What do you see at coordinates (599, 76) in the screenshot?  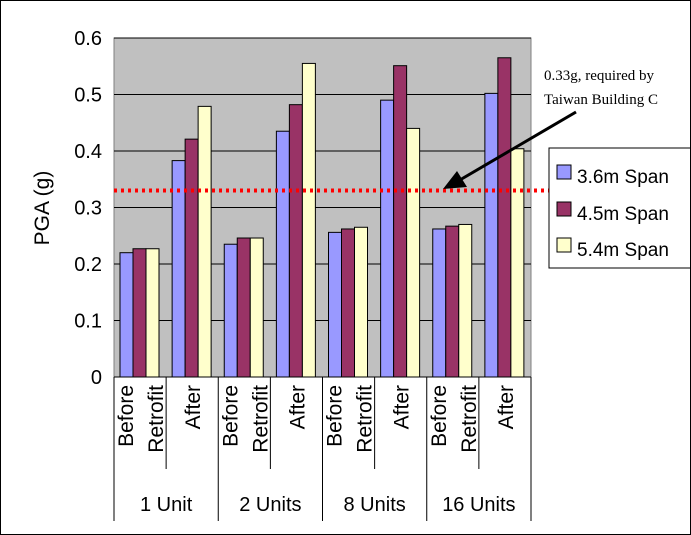 I see `annotation-line-1: 0.33g, required by` at bounding box center [599, 76].